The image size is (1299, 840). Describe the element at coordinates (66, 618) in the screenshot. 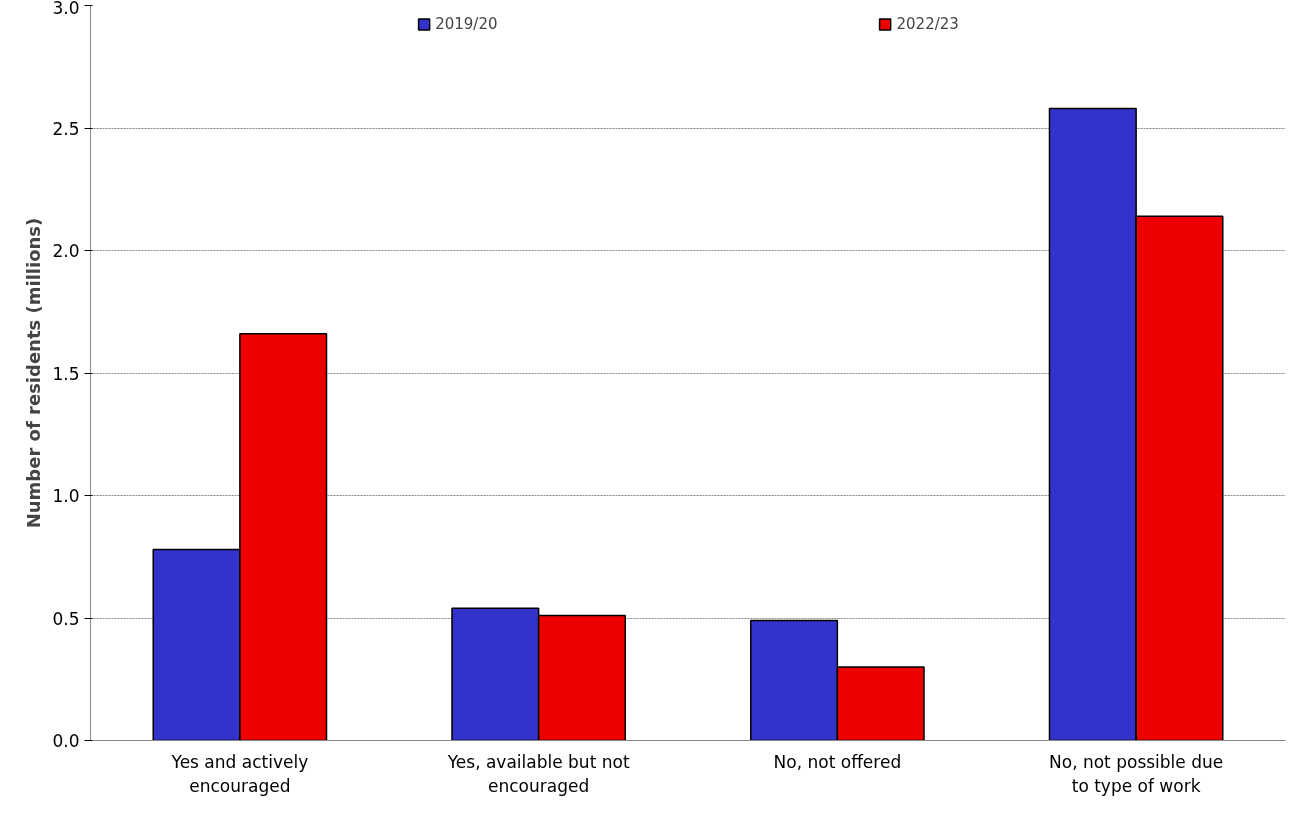

I see `y-tick-label: 0.5` at that location.